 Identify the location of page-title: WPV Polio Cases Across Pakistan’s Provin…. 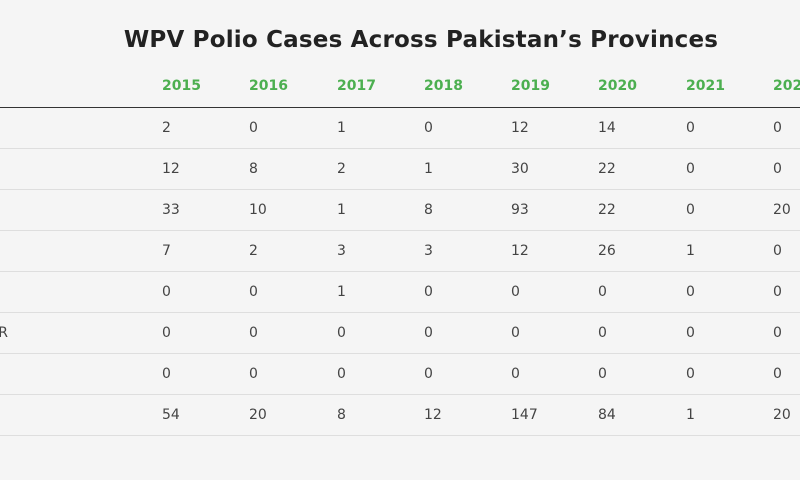
(421, 40).